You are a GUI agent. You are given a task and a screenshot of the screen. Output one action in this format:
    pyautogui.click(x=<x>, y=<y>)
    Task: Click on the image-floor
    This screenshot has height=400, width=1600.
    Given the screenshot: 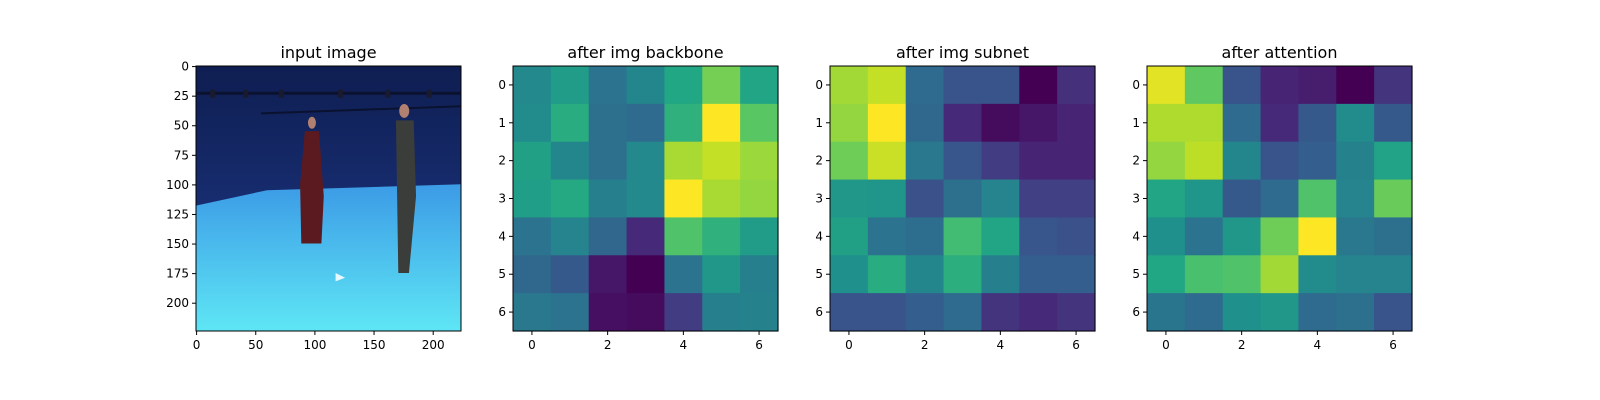 What is the action you would take?
    pyautogui.click(x=328, y=257)
    